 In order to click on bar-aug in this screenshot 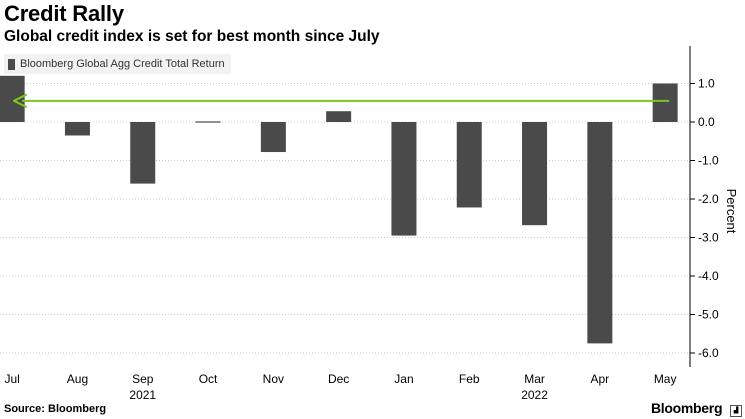, I will do `click(77, 129)`.